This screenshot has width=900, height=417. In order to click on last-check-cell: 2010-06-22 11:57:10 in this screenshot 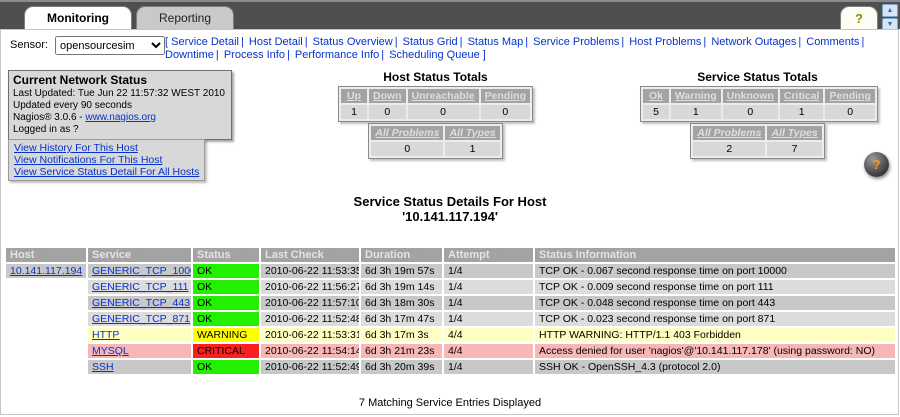, I will do `click(310, 303)`.